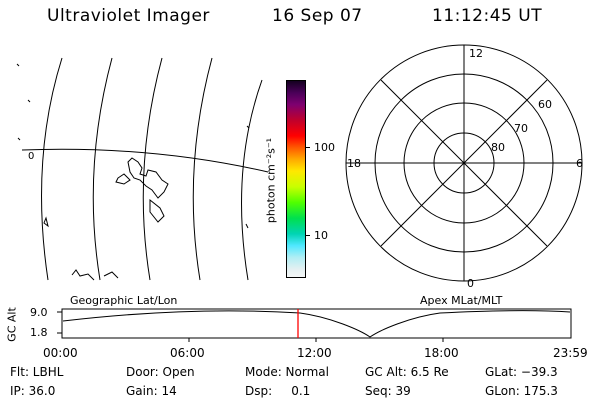  What do you see at coordinates (37, 372) in the screenshot?
I see `filter-info: Flt: LBHL` at bounding box center [37, 372].